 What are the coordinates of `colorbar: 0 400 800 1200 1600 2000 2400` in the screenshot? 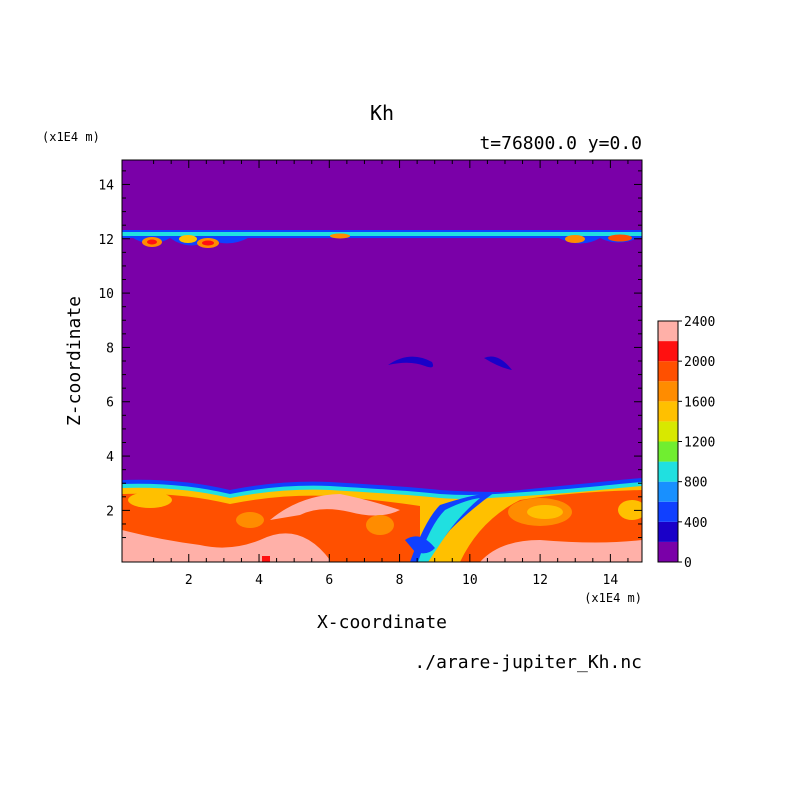 It's located at (686, 443).